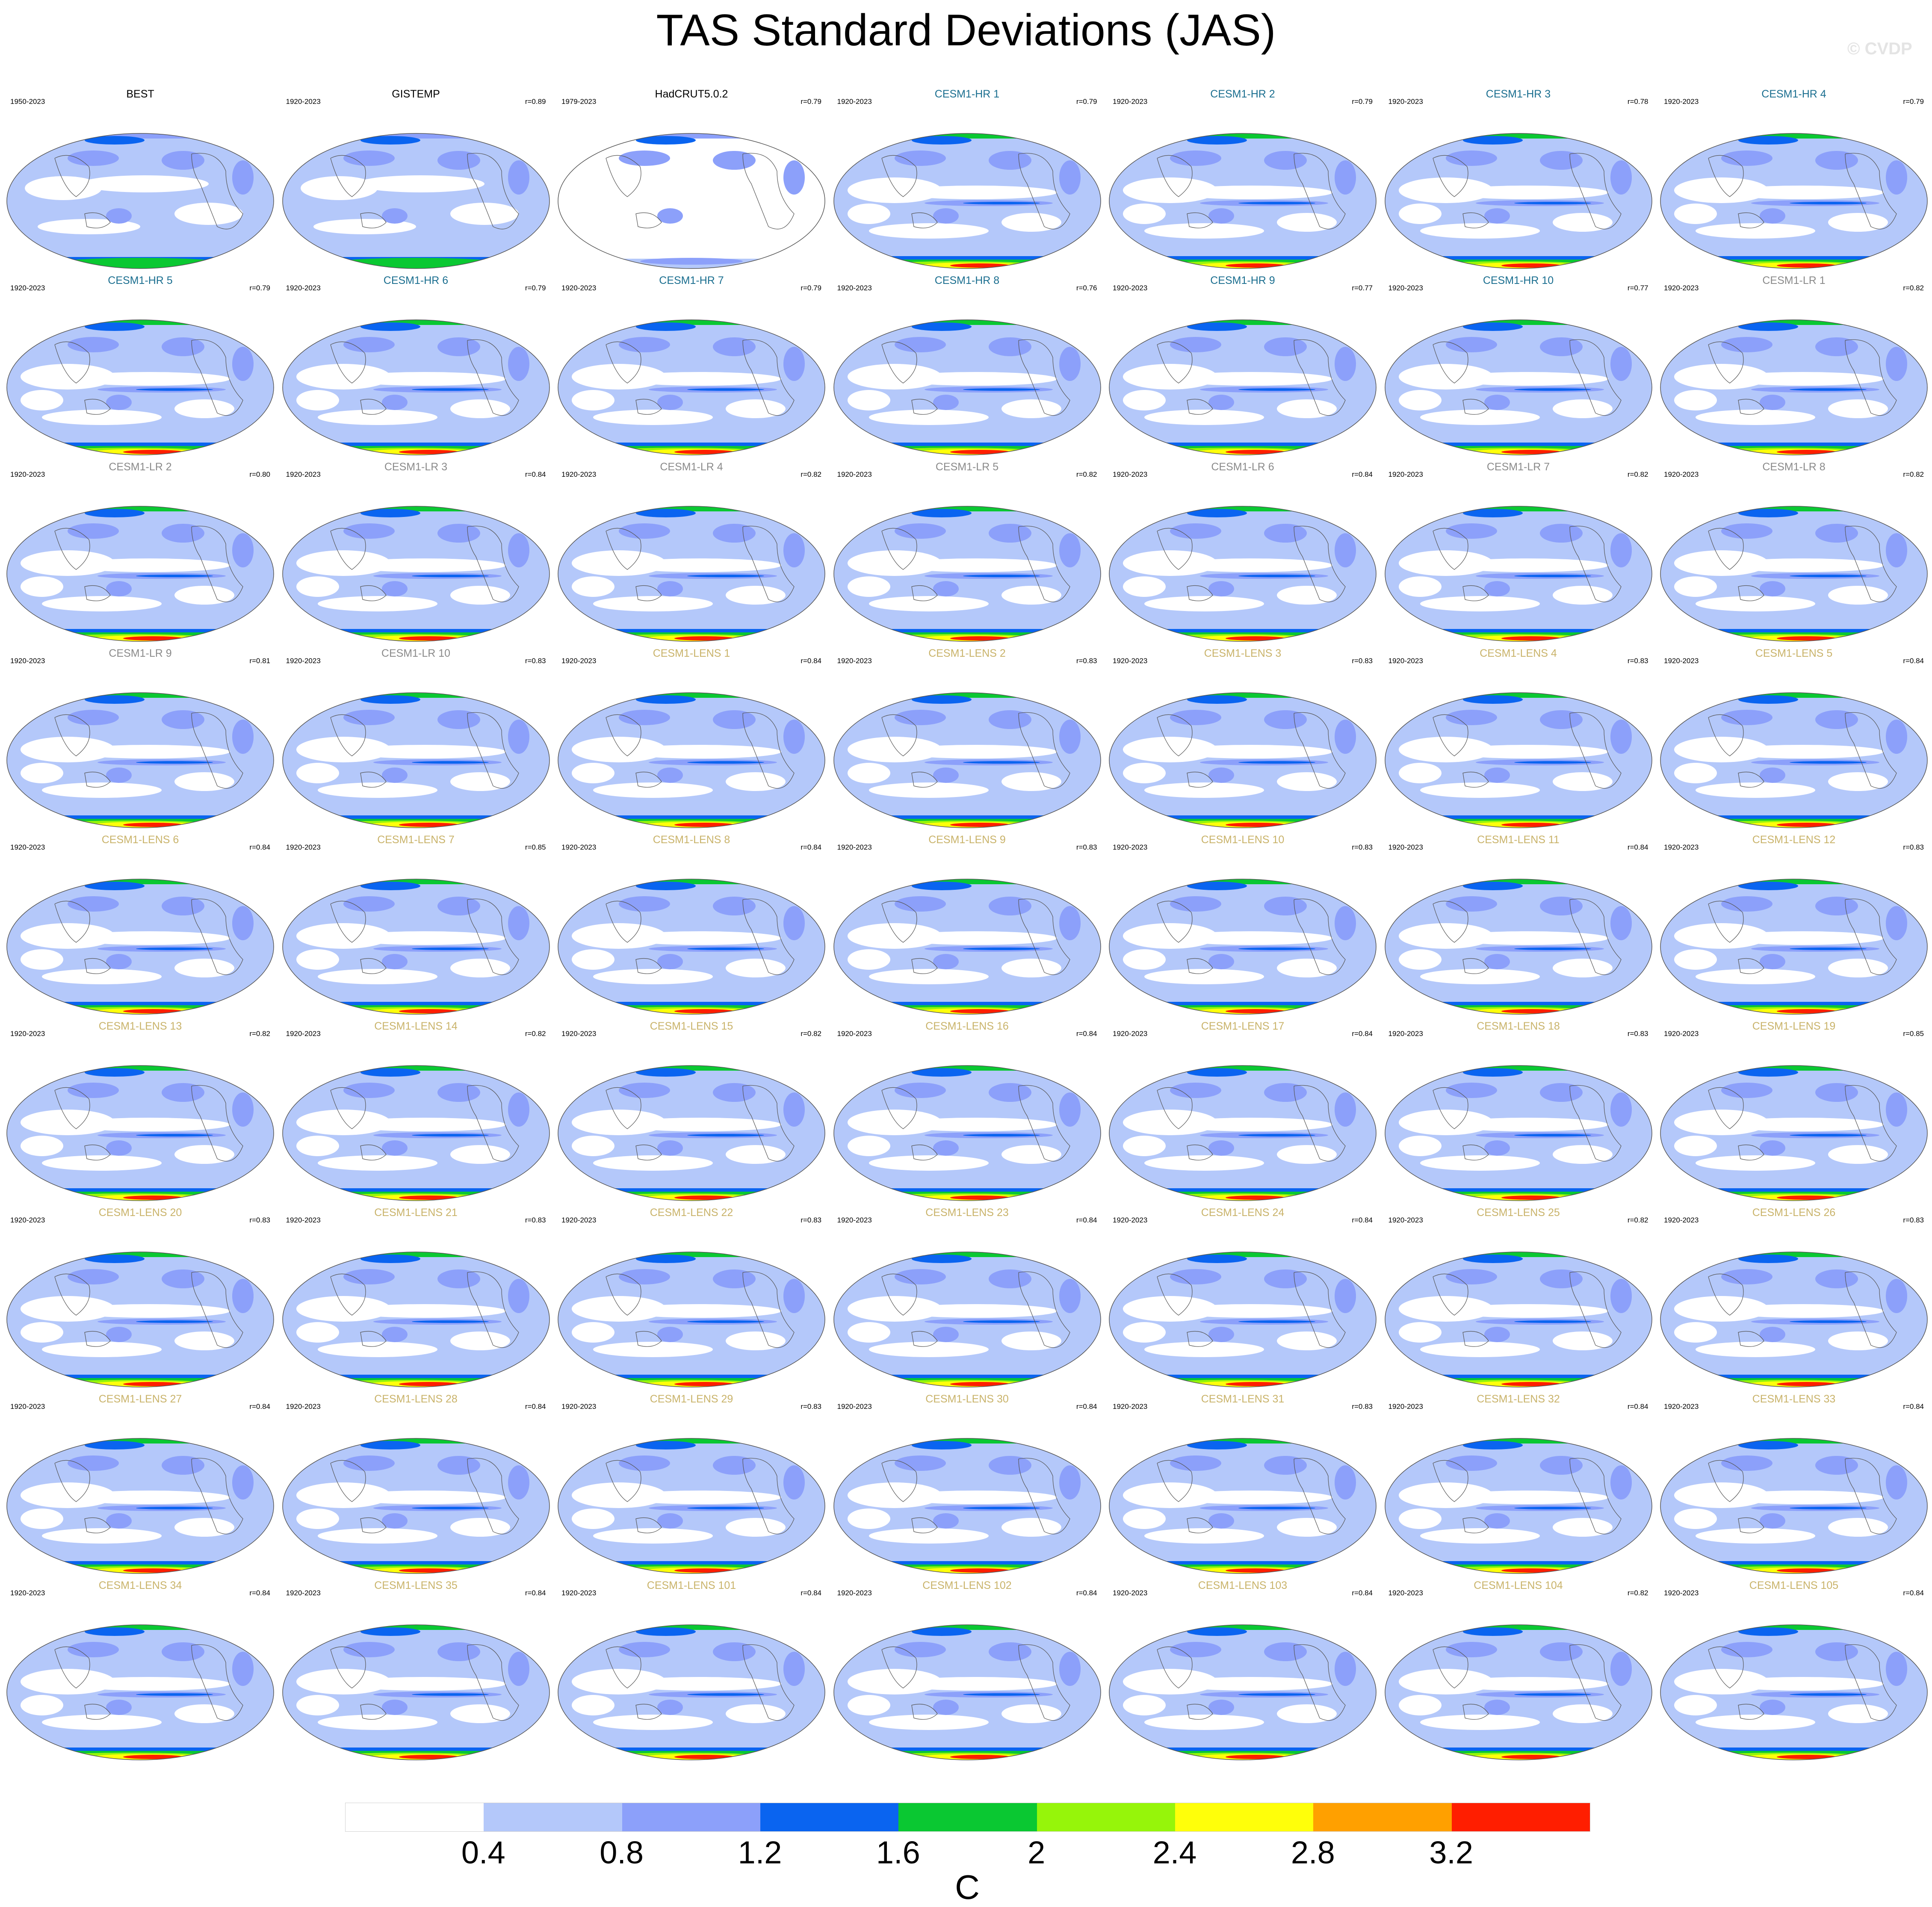  What do you see at coordinates (140, 177) in the screenshot?
I see `map-panel: BEST 1950-2023` at bounding box center [140, 177].